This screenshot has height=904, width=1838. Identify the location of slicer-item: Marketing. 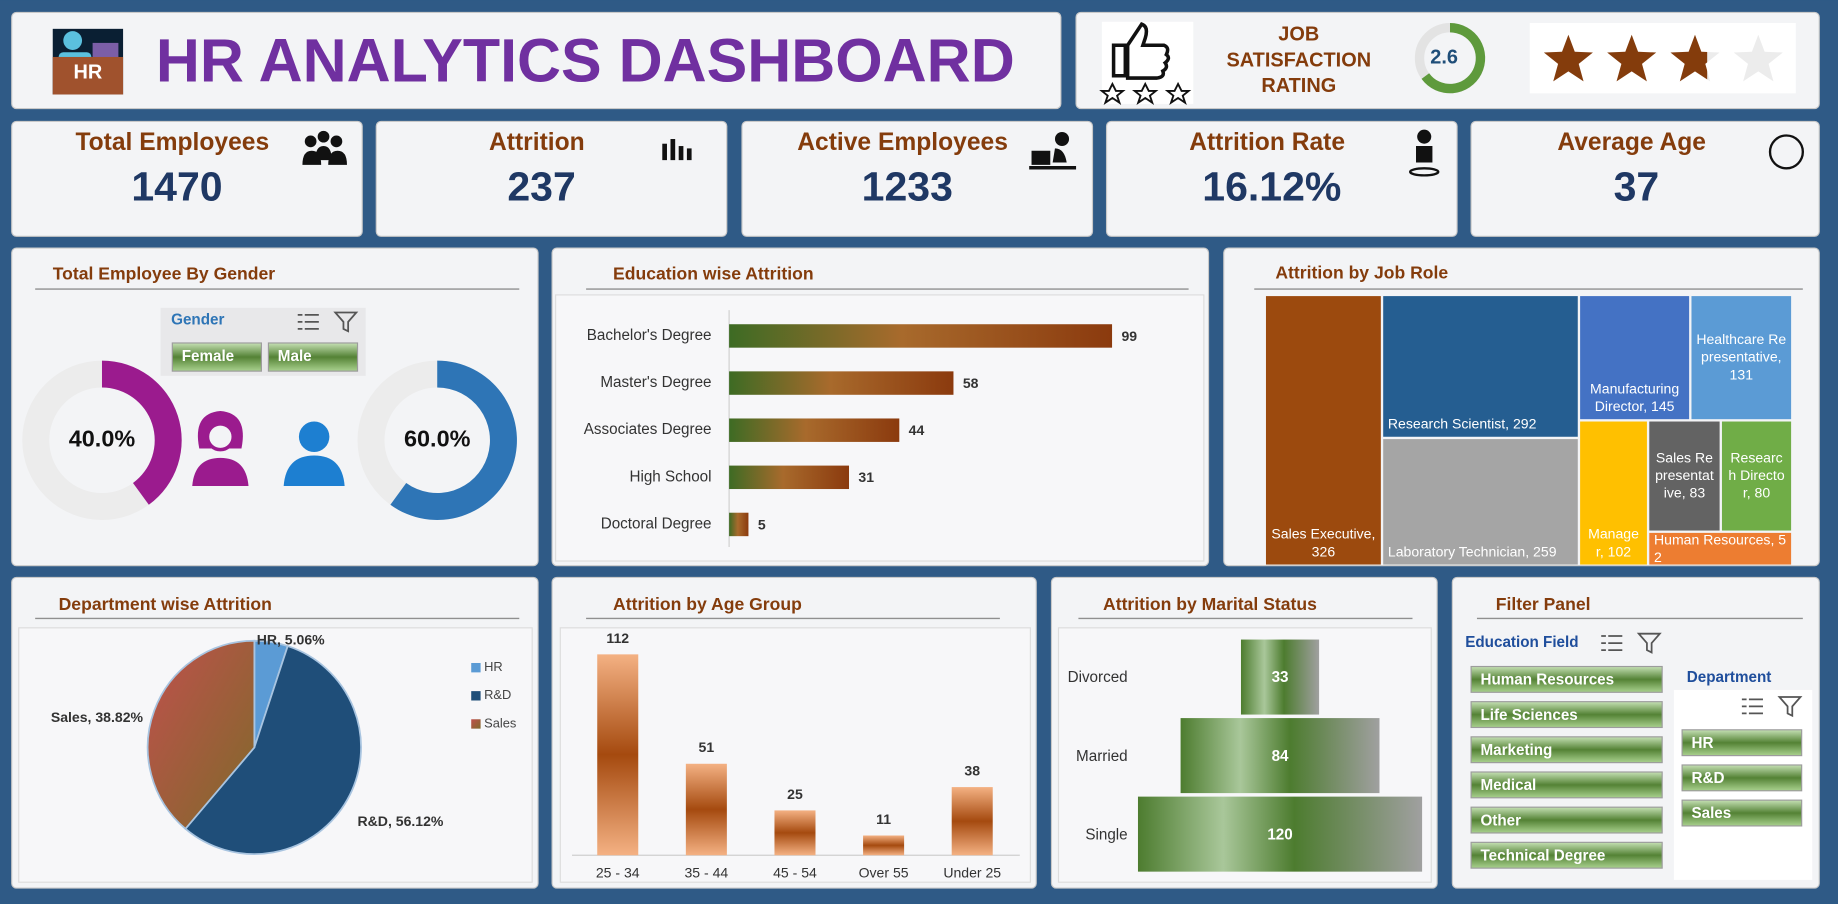
(1516, 750).